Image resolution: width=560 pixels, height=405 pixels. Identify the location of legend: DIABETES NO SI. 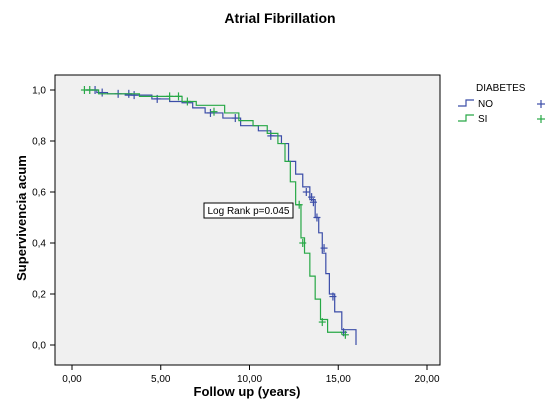
(501, 104).